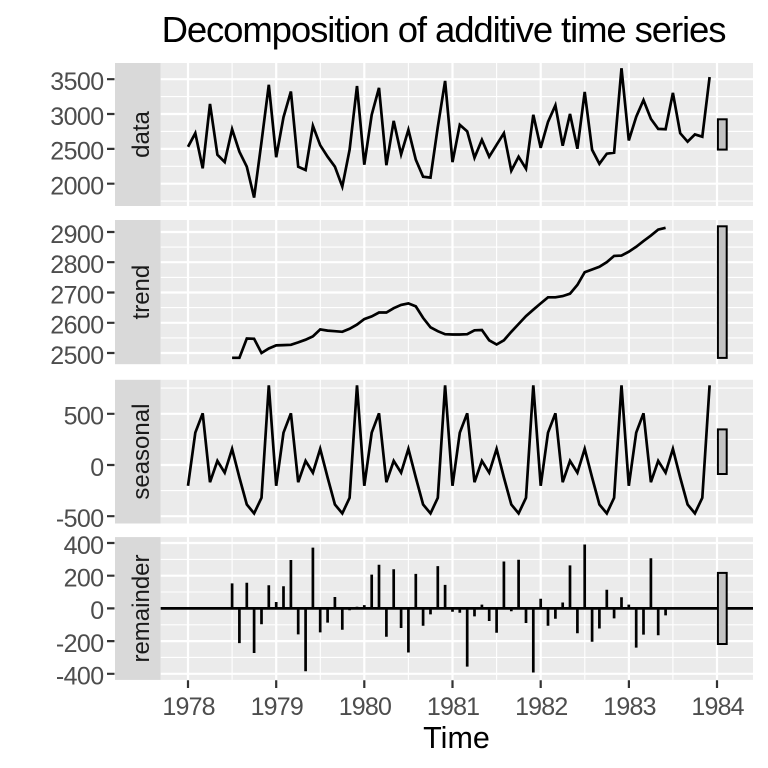  Describe the element at coordinates (76, 265) in the screenshot. I see `svg-text: 2800` at that location.